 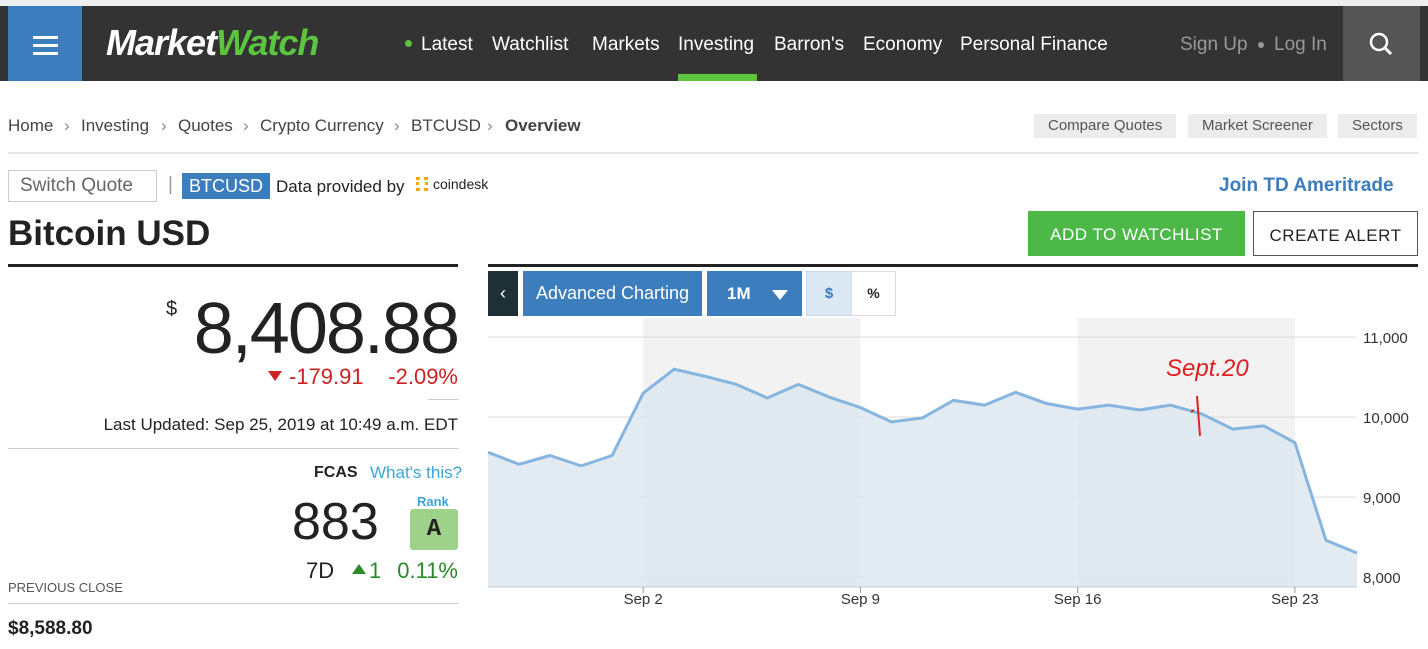 What do you see at coordinates (359, 569) in the screenshot?
I see `up-arrow` at bounding box center [359, 569].